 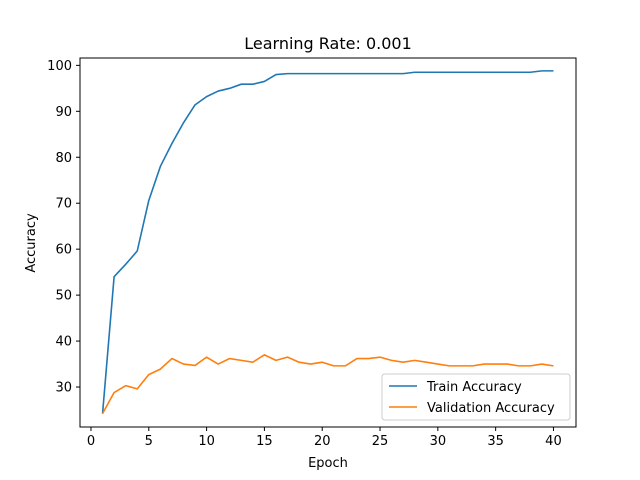 I want to click on x-tick-label: 5, so click(x=149, y=441).